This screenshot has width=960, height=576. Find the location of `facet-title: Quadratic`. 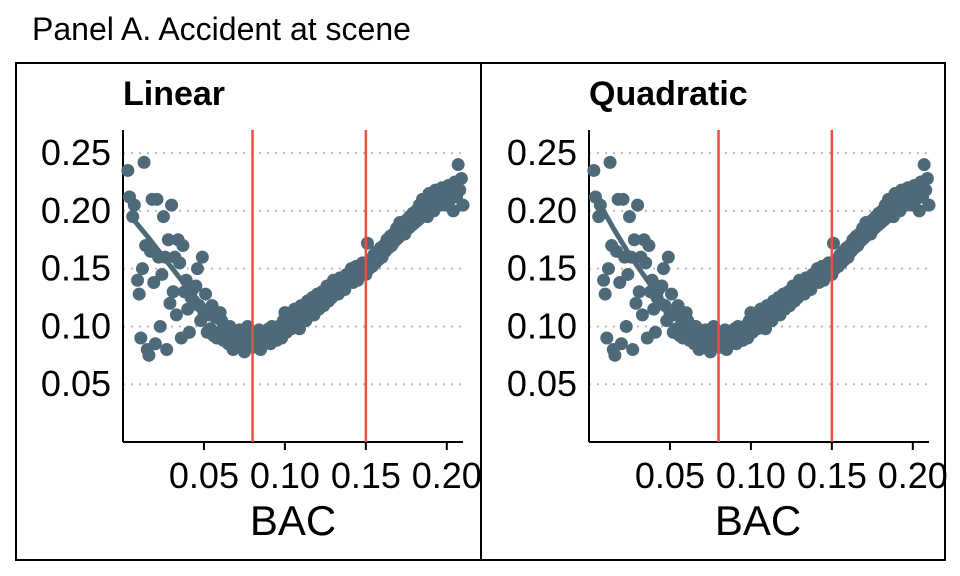

facet-title: Quadratic is located at coordinates (668, 94).